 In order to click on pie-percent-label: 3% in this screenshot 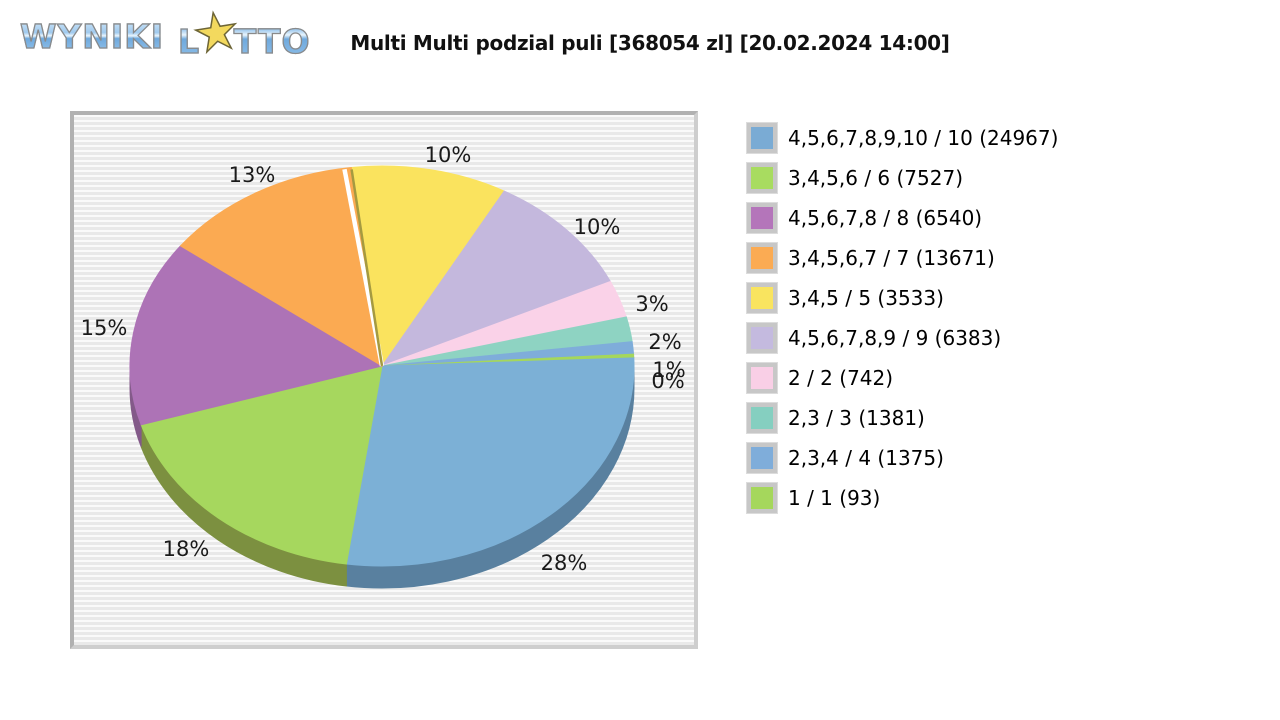, I will do `click(651, 304)`.